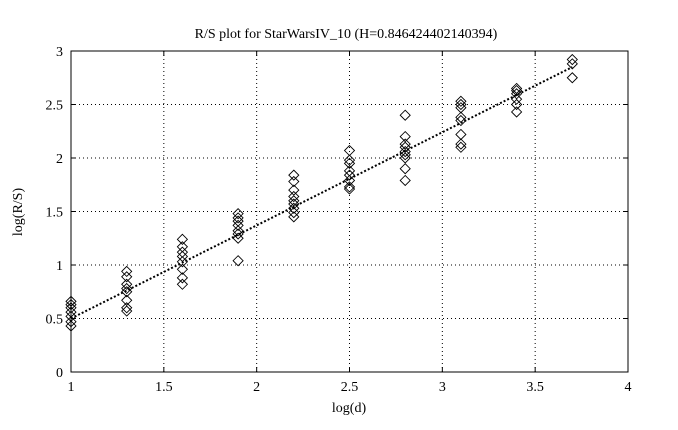 Image resolution: width=678 pixels, height=430 pixels. Describe the element at coordinates (59, 159) in the screenshot. I see `y-tick-label: 2` at that location.